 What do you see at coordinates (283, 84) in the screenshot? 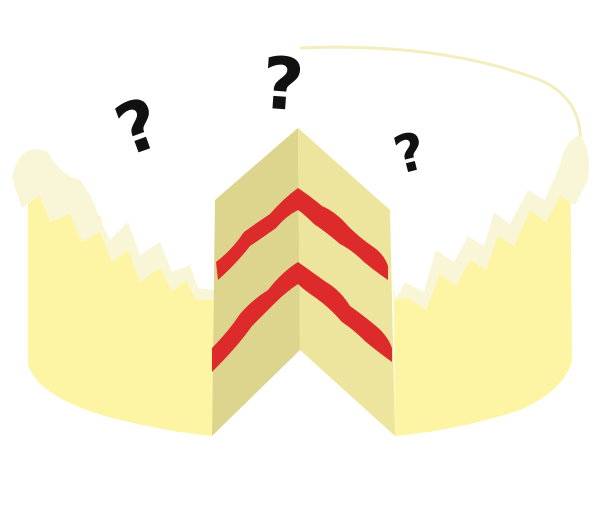
I see `question-mark-center: ?` at bounding box center [283, 84].